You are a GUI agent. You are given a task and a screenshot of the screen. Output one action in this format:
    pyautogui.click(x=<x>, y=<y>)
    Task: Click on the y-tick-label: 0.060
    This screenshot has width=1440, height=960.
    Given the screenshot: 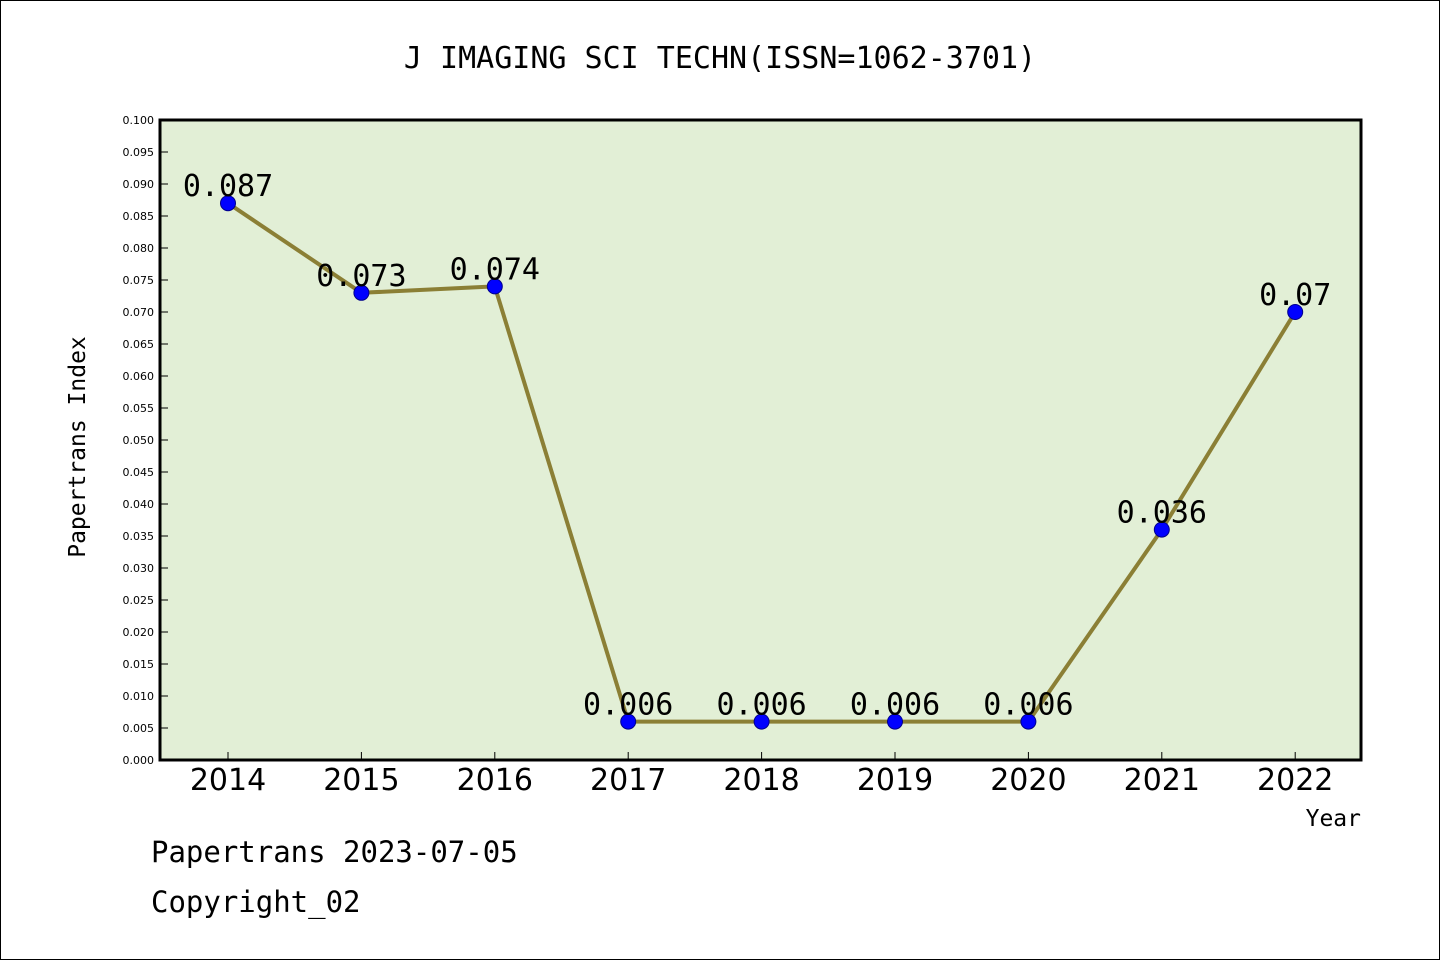 What is the action you would take?
    pyautogui.click(x=139, y=376)
    